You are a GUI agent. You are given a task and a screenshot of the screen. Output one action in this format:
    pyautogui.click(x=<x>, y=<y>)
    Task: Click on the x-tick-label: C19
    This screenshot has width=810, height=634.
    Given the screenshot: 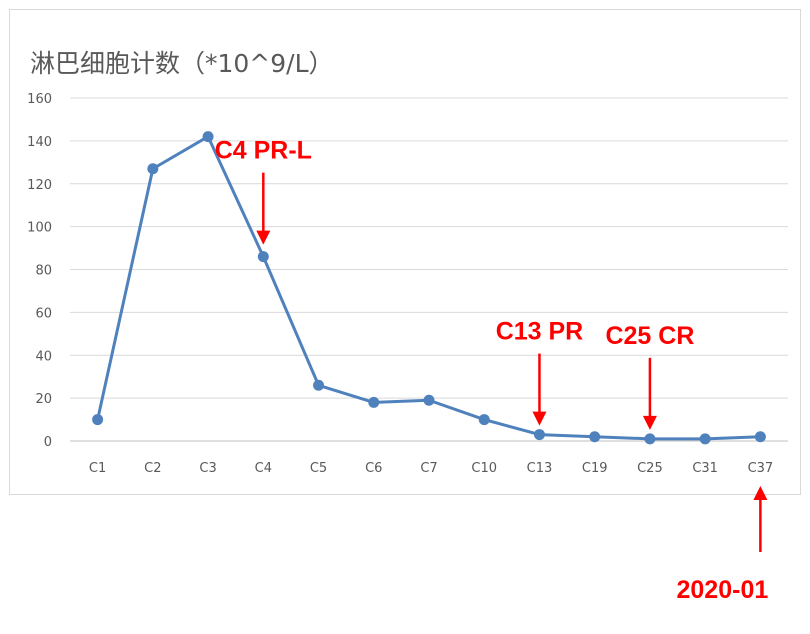 What is the action you would take?
    pyautogui.click(x=595, y=468)
    